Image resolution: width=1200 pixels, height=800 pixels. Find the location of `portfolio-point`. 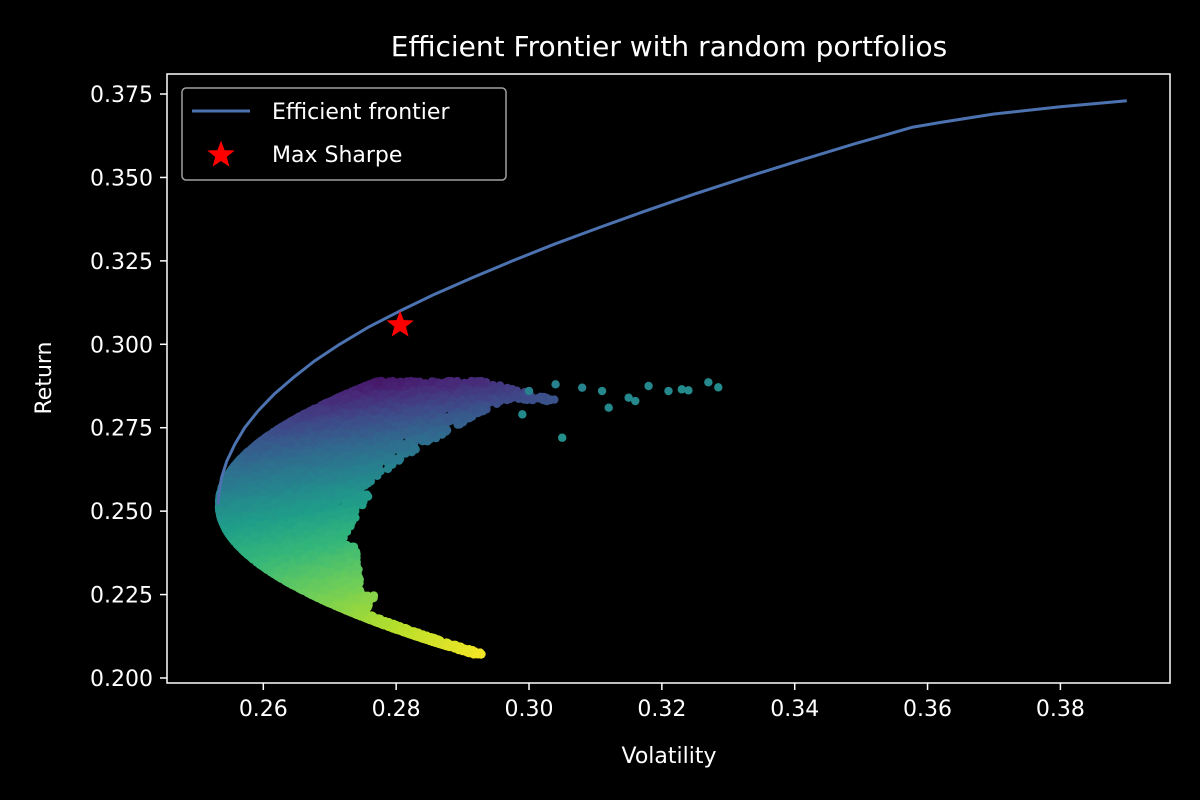

portfolio-point is located at coordinates (388, 469).